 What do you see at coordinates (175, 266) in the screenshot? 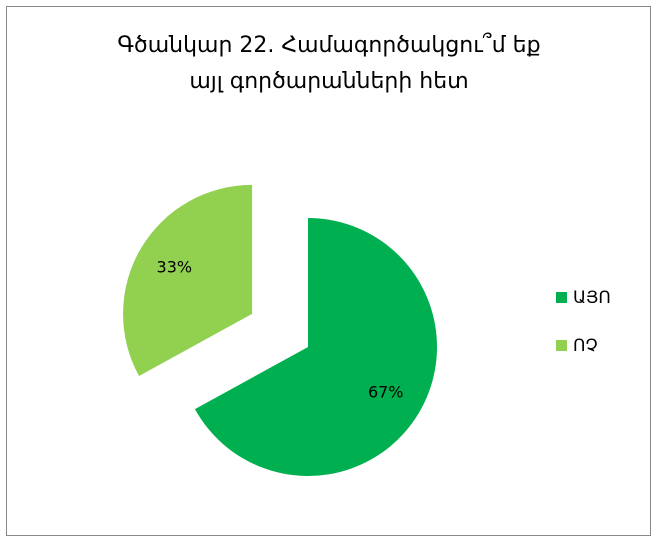
I see `data-label: 33%` at bounding box center [175, 266].